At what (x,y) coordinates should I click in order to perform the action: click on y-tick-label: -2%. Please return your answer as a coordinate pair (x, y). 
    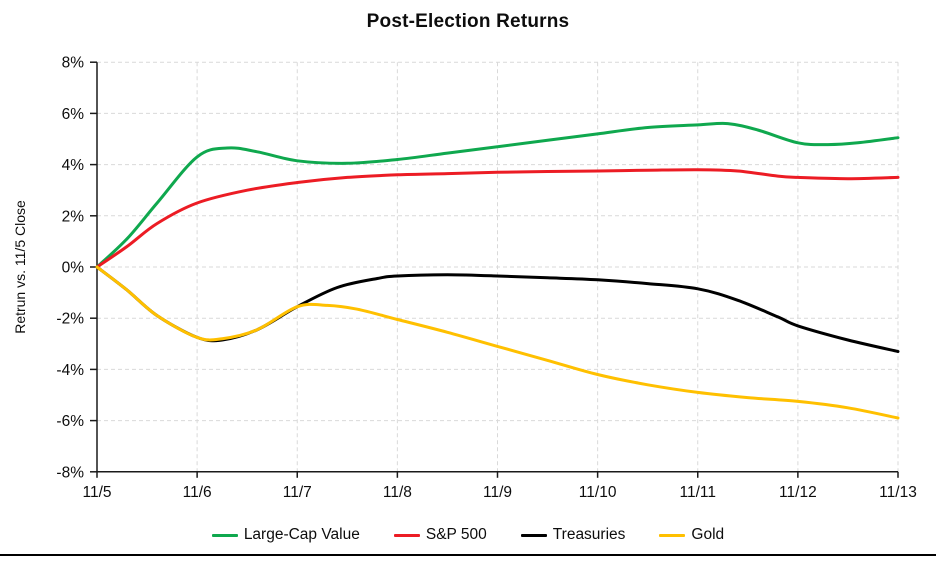
    Looking at the image, I should click on (70, 319).